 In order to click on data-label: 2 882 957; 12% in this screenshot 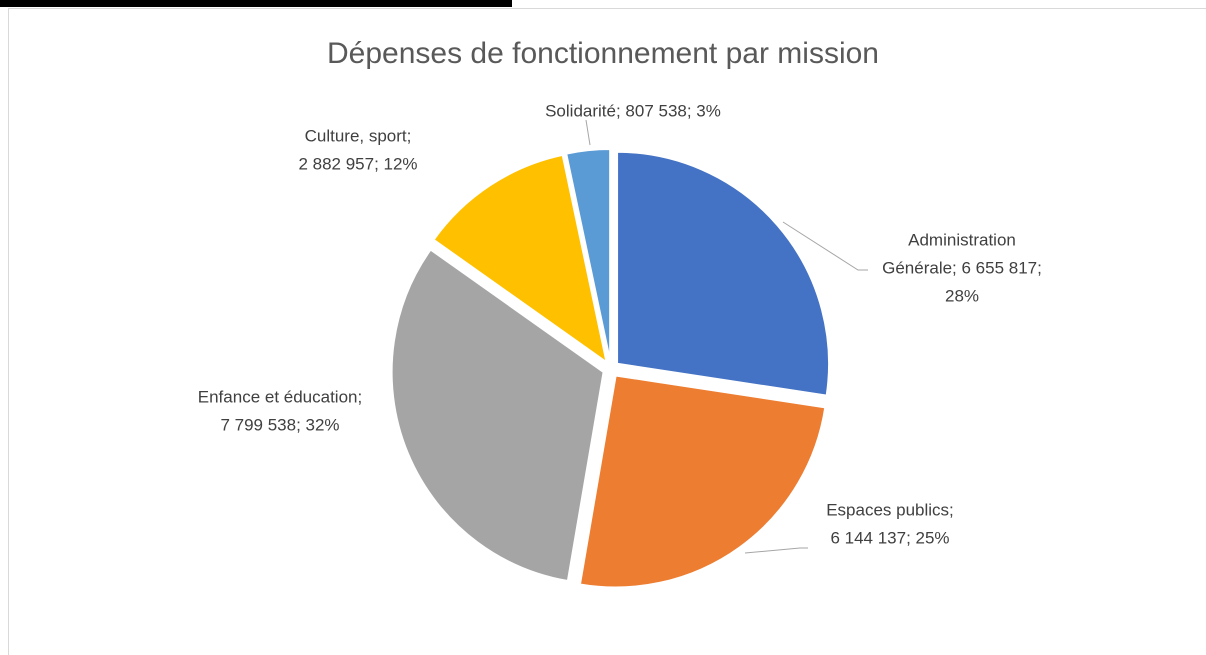, I will do `click(357, 163)`.